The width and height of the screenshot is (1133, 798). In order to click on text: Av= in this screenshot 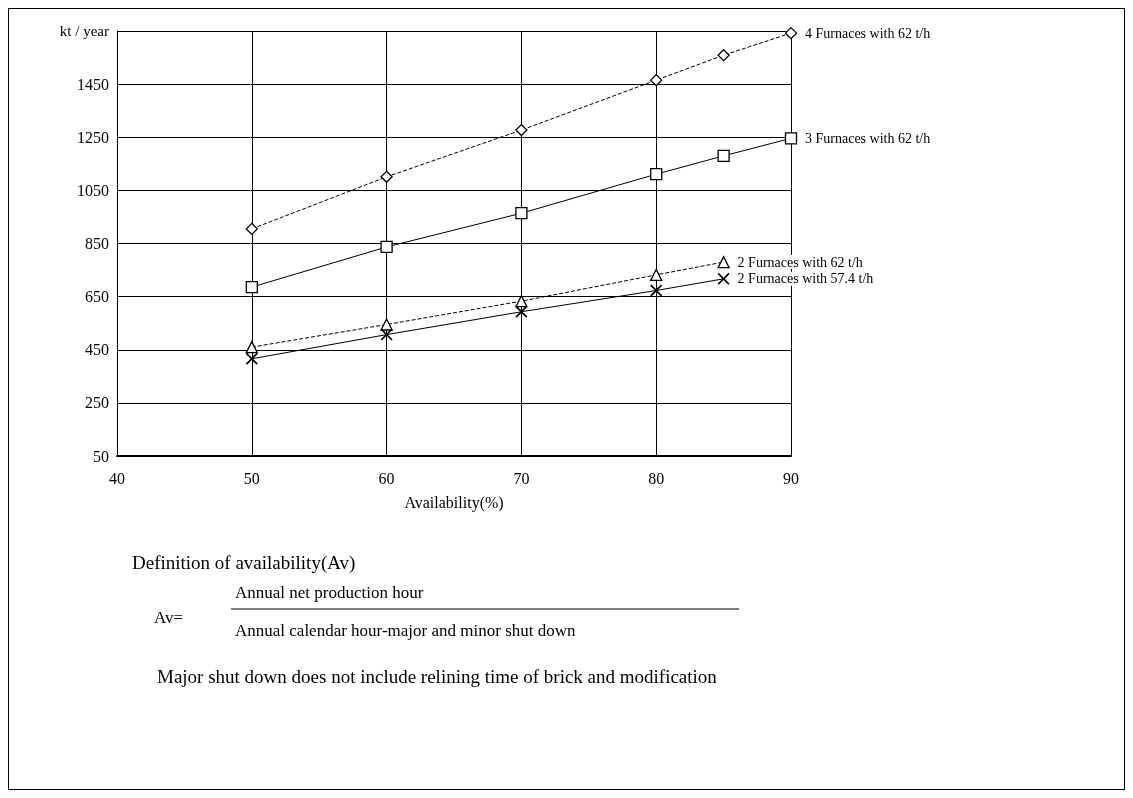, I will do `click(169, 617)`.